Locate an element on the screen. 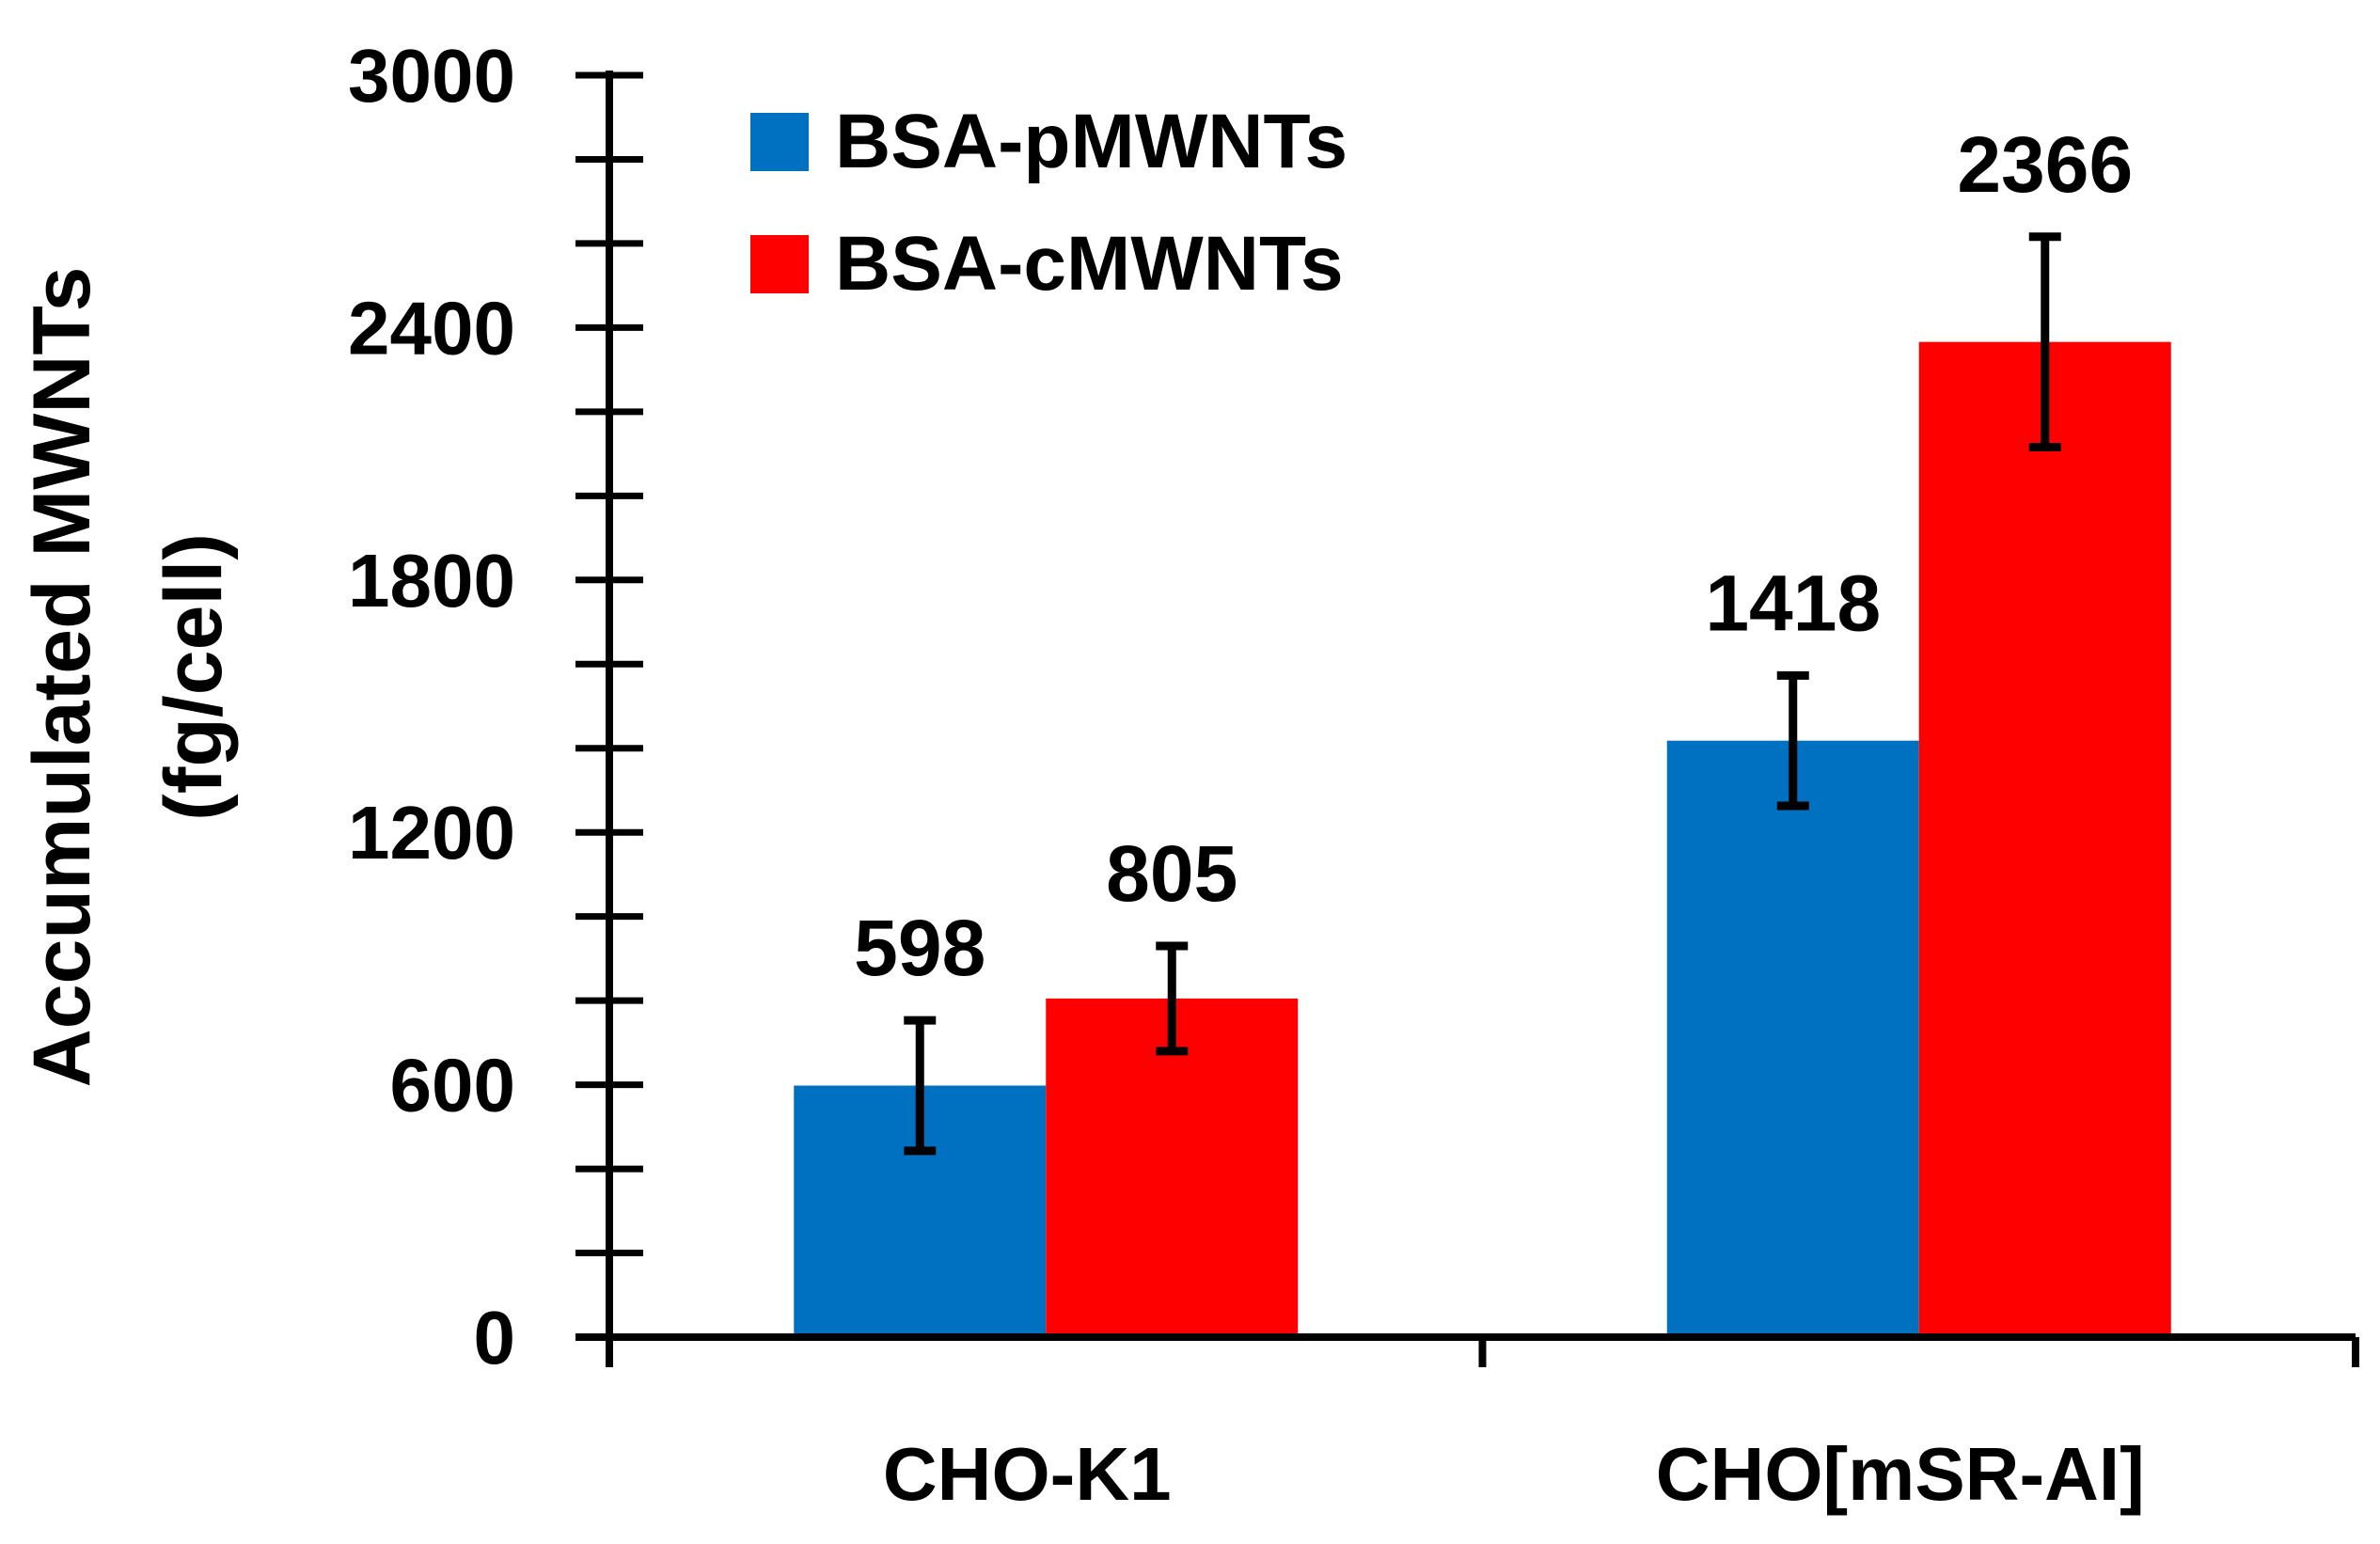 The image size is (2380, 1544). y-tick-label-1800: 1800 is located at coordinates (431, 580).